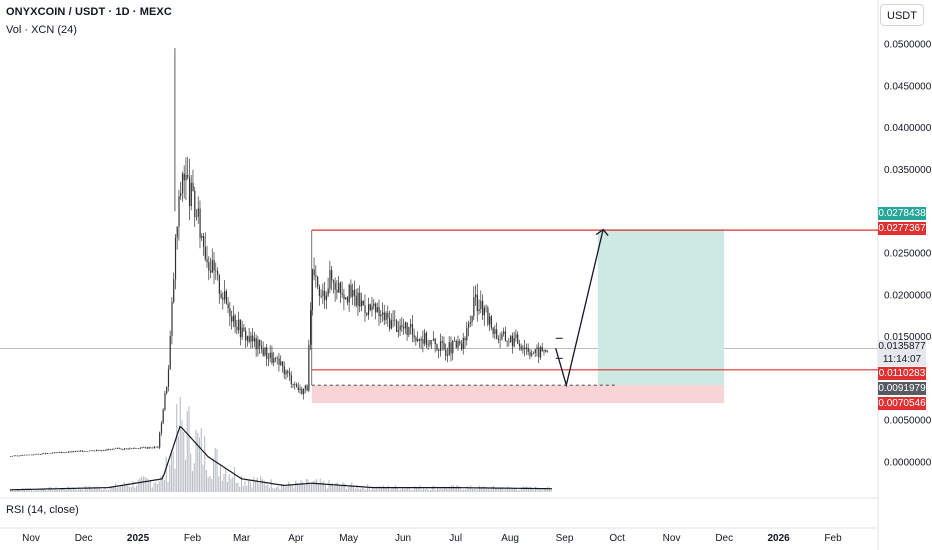  What do you see at coordinates (42, 510) in the screenshot?
I see `rsi-label: RSI (14, close)` at bounding box center [42, 510].